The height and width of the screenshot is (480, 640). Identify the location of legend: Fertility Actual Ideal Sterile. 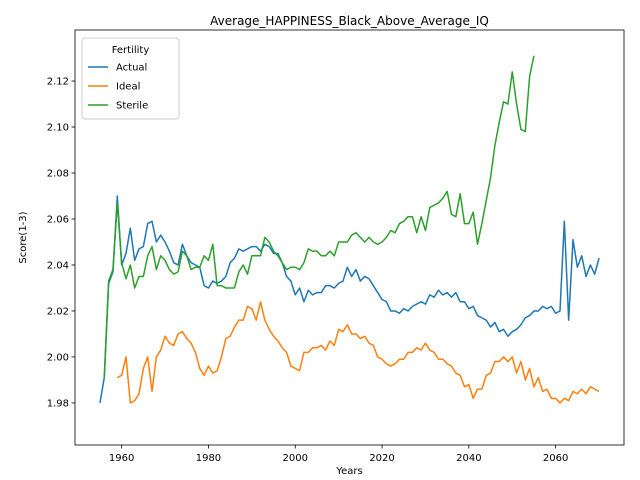
(130, 78).